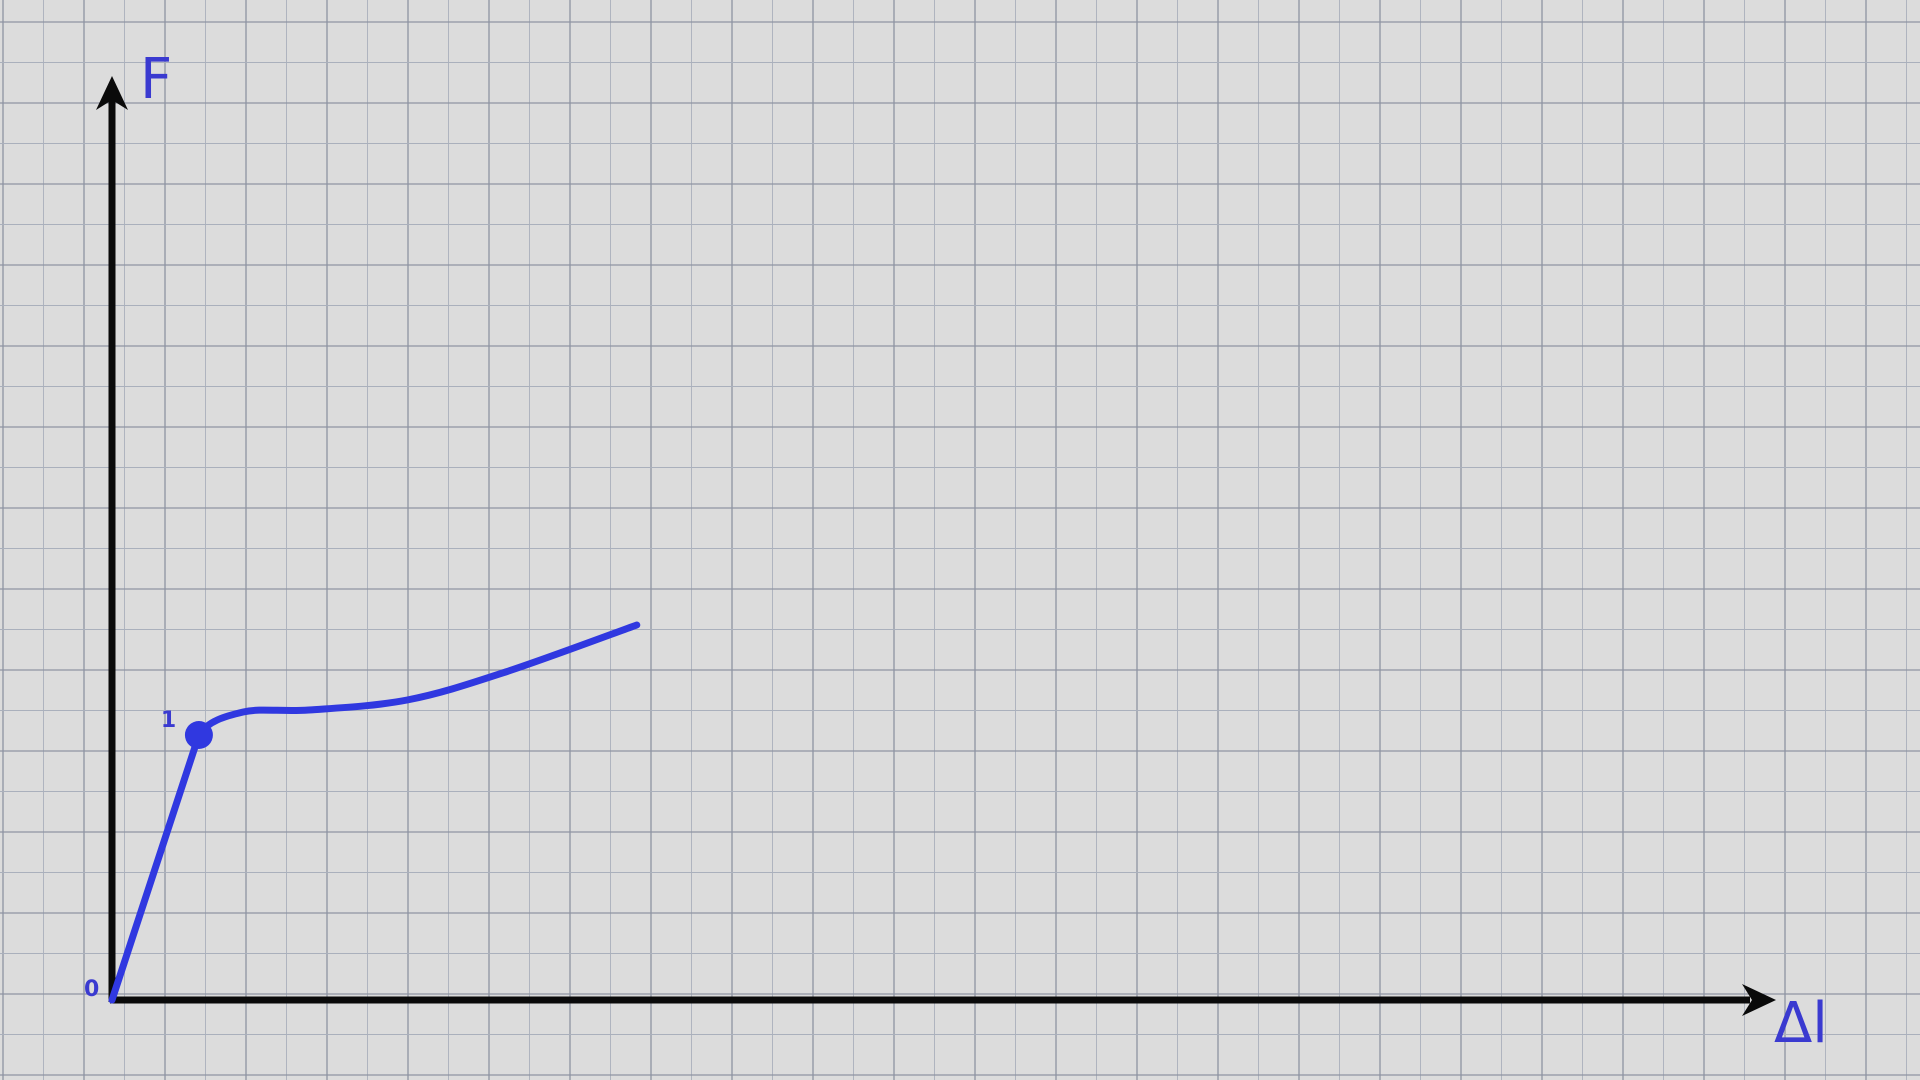 Image resolution: width=1920 pixels, height=1080 pixels. What do you see at coordinates (91, 989) in the screenshot?
I see `origin-label: 0` at bounding box center [91, 989].